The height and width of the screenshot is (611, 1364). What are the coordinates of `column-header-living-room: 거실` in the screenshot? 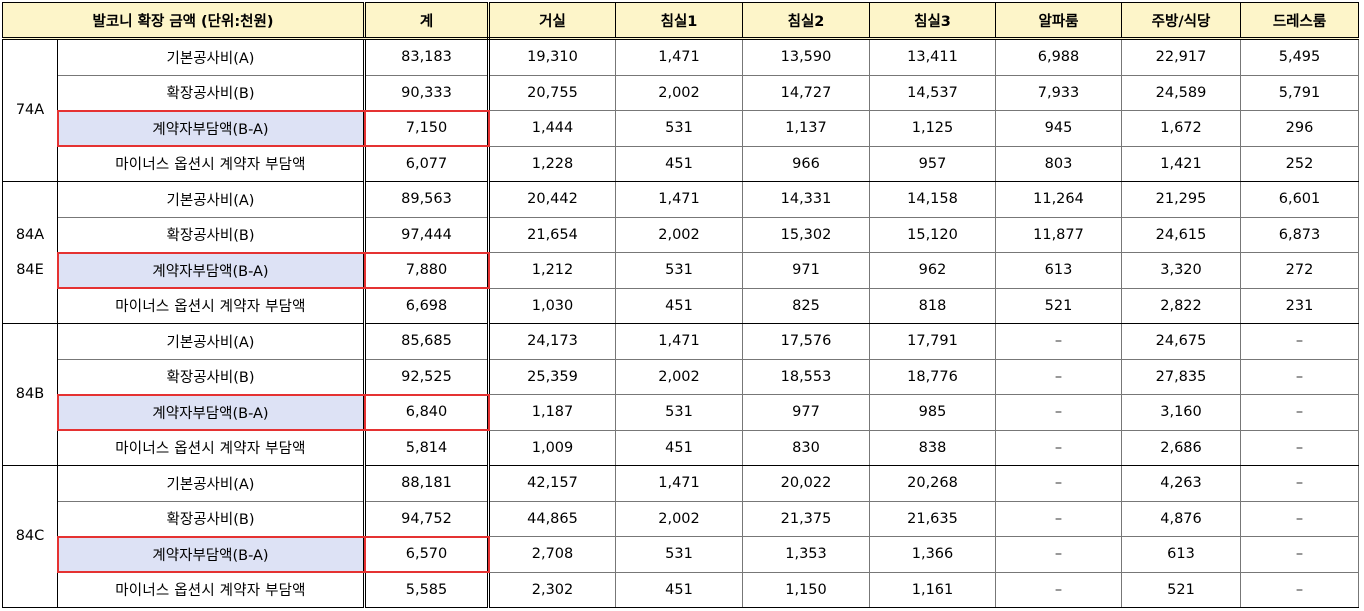 It's located at (552, 21).